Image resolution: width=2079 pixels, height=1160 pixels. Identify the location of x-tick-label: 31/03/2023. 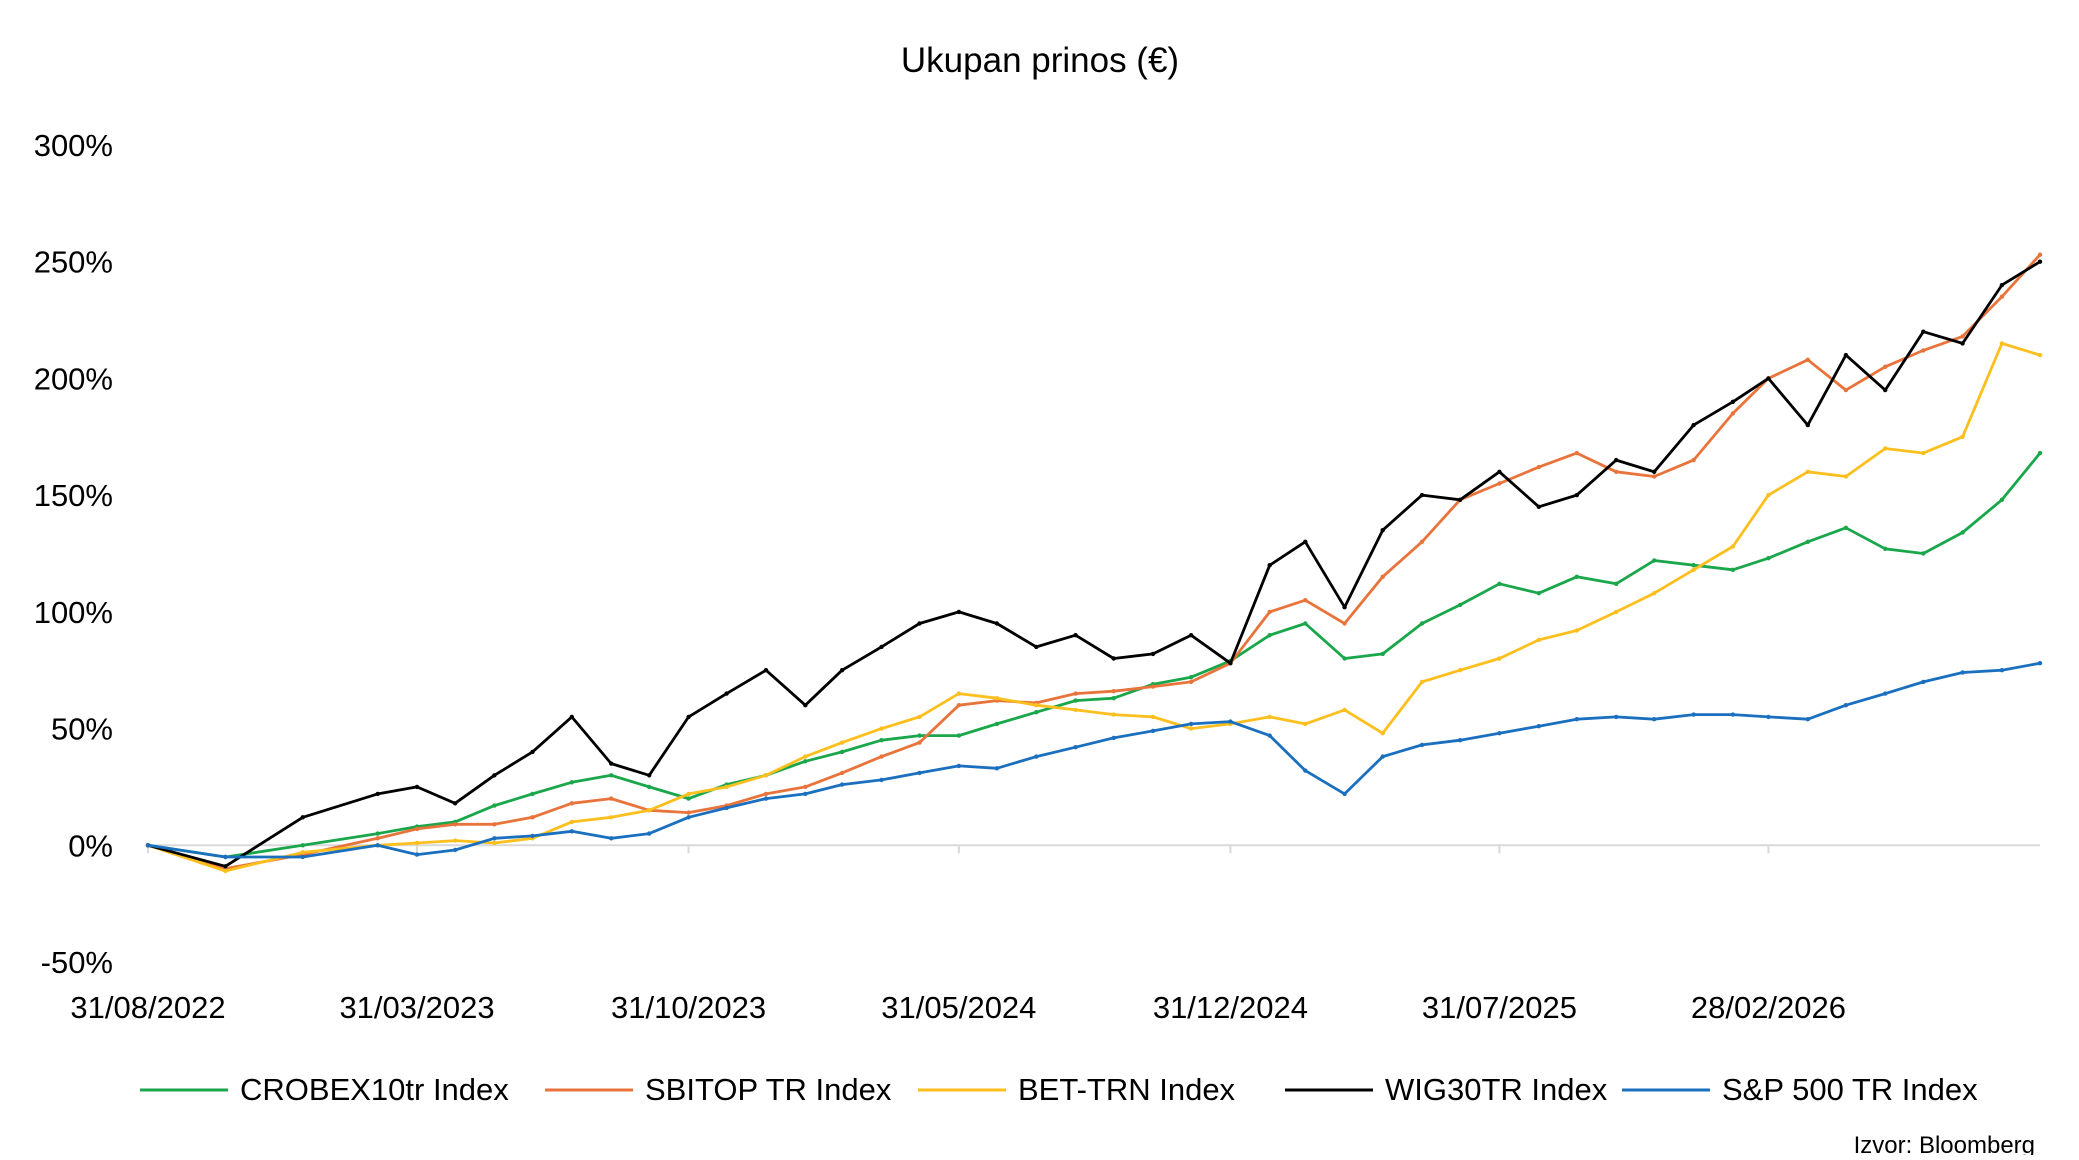
(416, 1007).